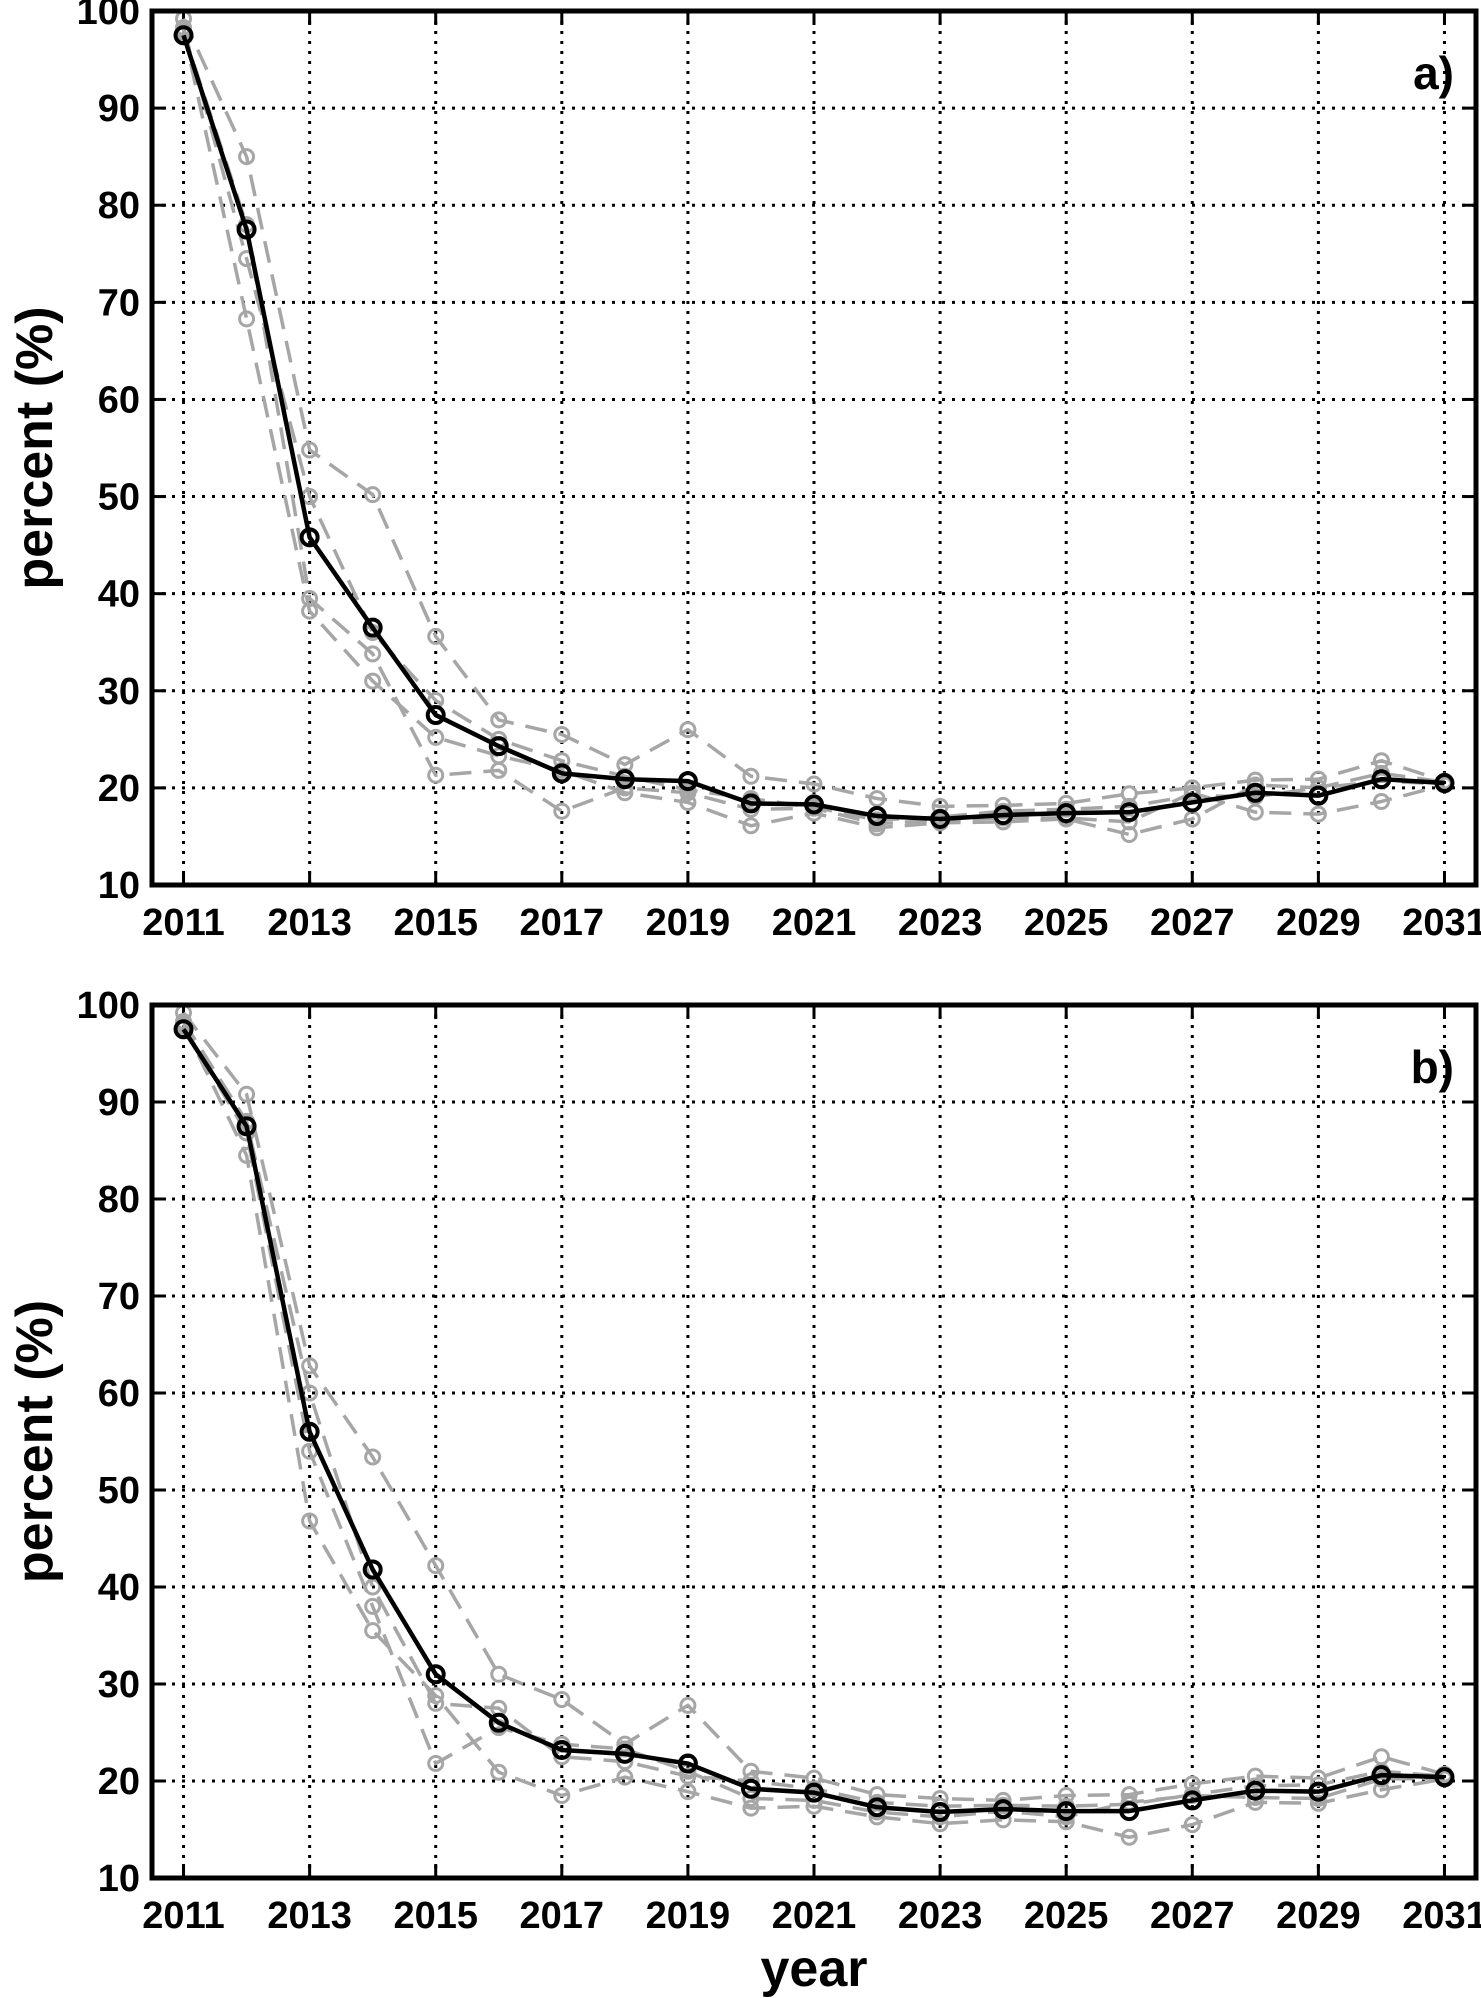  I want to click on y-tick-label: 90, so click(119, 1103).